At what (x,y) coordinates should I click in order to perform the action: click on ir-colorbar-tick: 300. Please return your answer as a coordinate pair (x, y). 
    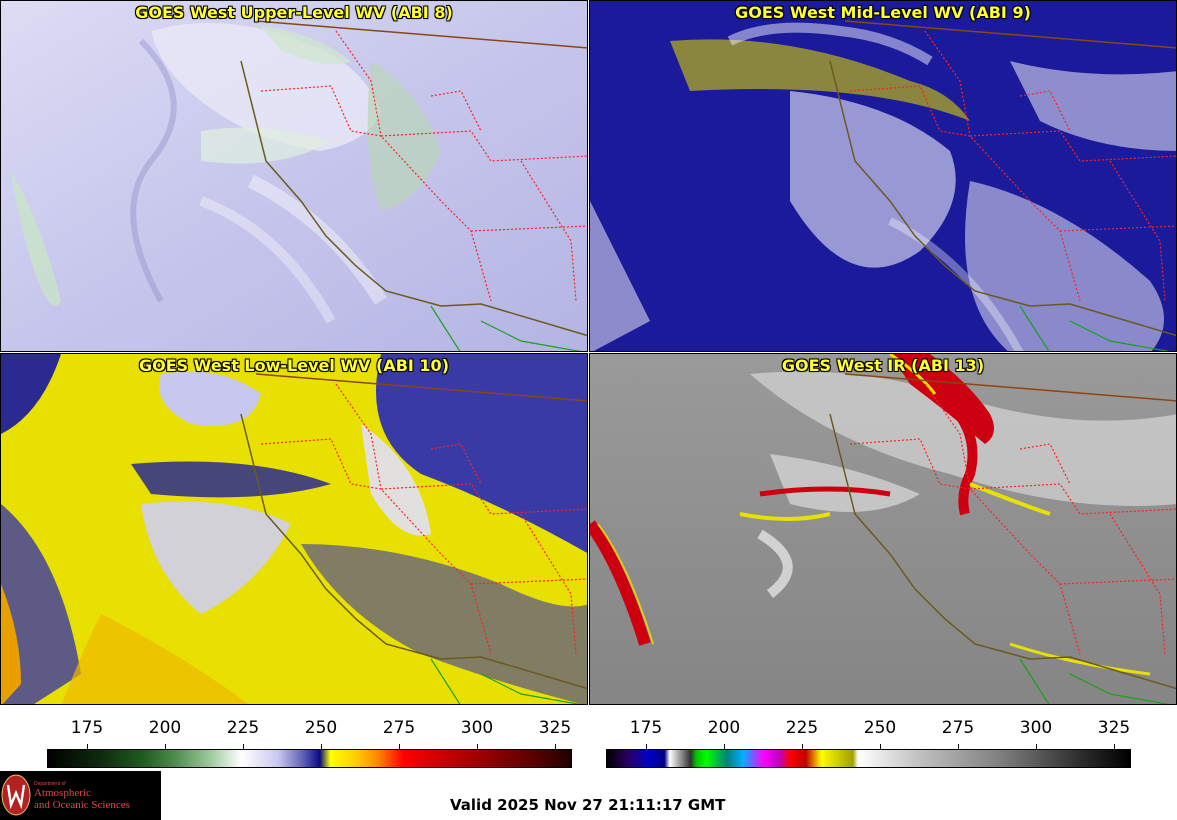
    Looking at the image, I should click on (1036, 728).